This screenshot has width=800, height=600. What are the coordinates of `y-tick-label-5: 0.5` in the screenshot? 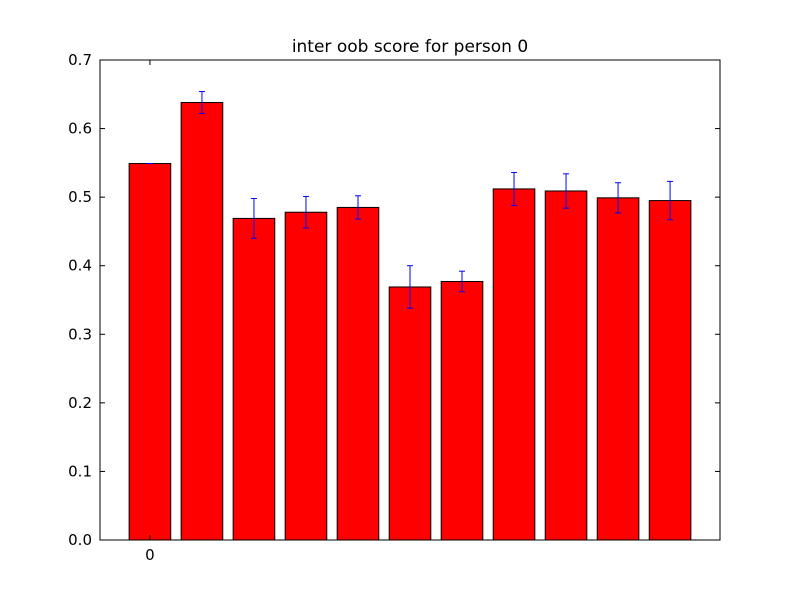 It's located at (80, 197).